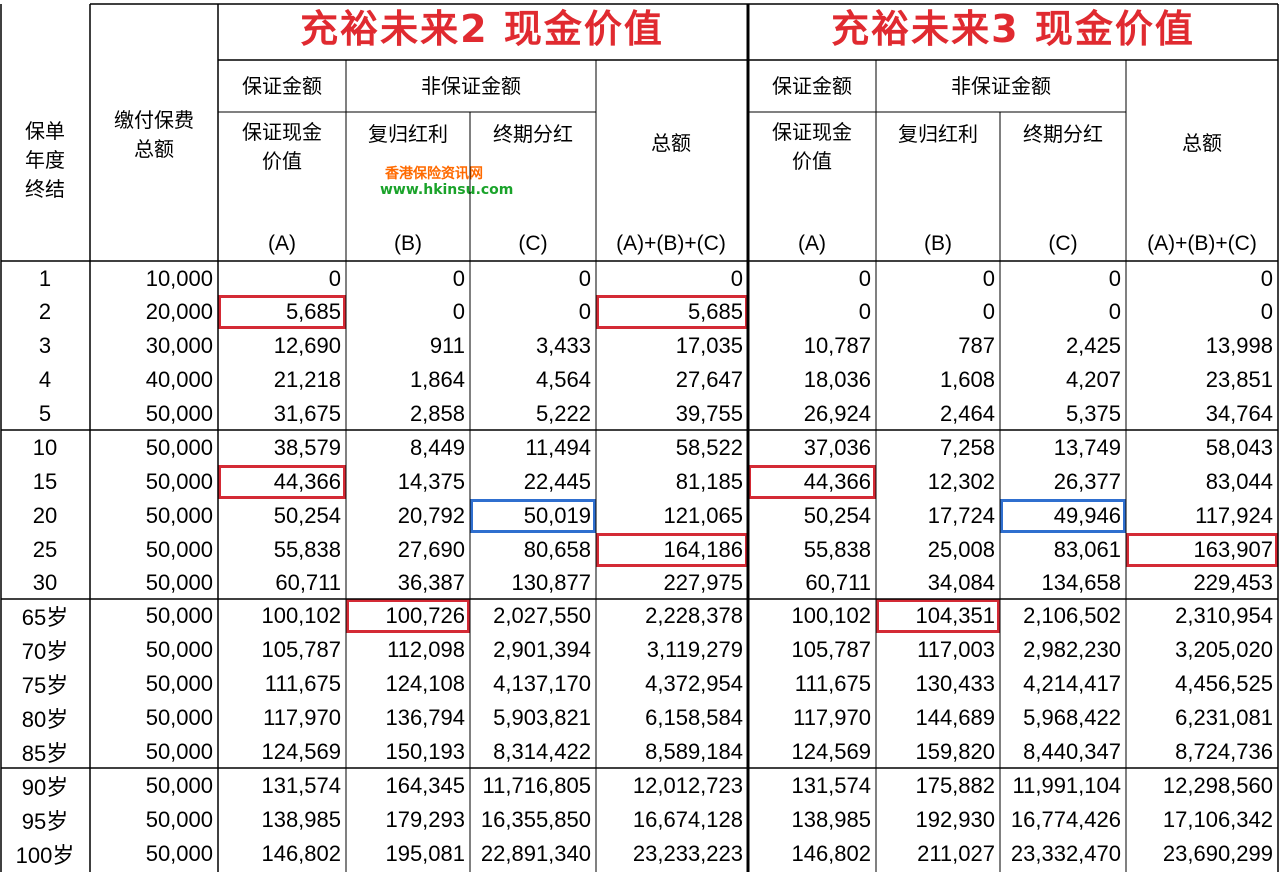 This screenshot has width=1280, height=872. I want to click on left-reversionary-cell: 20,792, so click(431, 515).